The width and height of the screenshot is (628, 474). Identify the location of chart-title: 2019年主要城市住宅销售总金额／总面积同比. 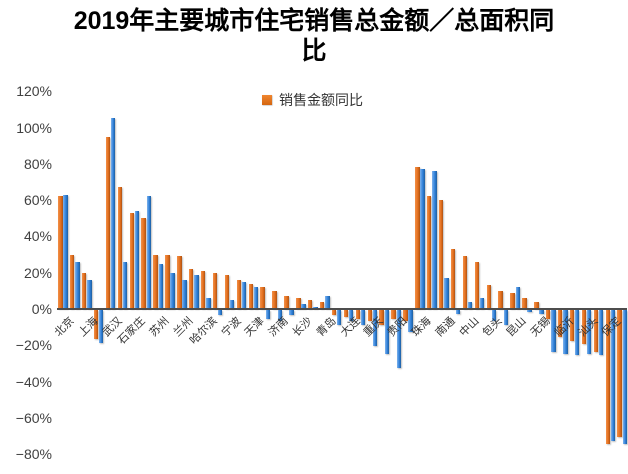
(314, 36).